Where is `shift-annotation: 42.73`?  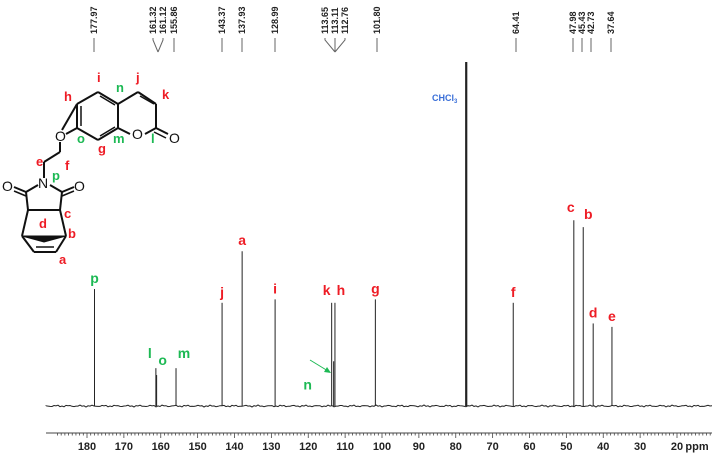
shift-annotation: 42.73 is located at coordinates (591, 22).